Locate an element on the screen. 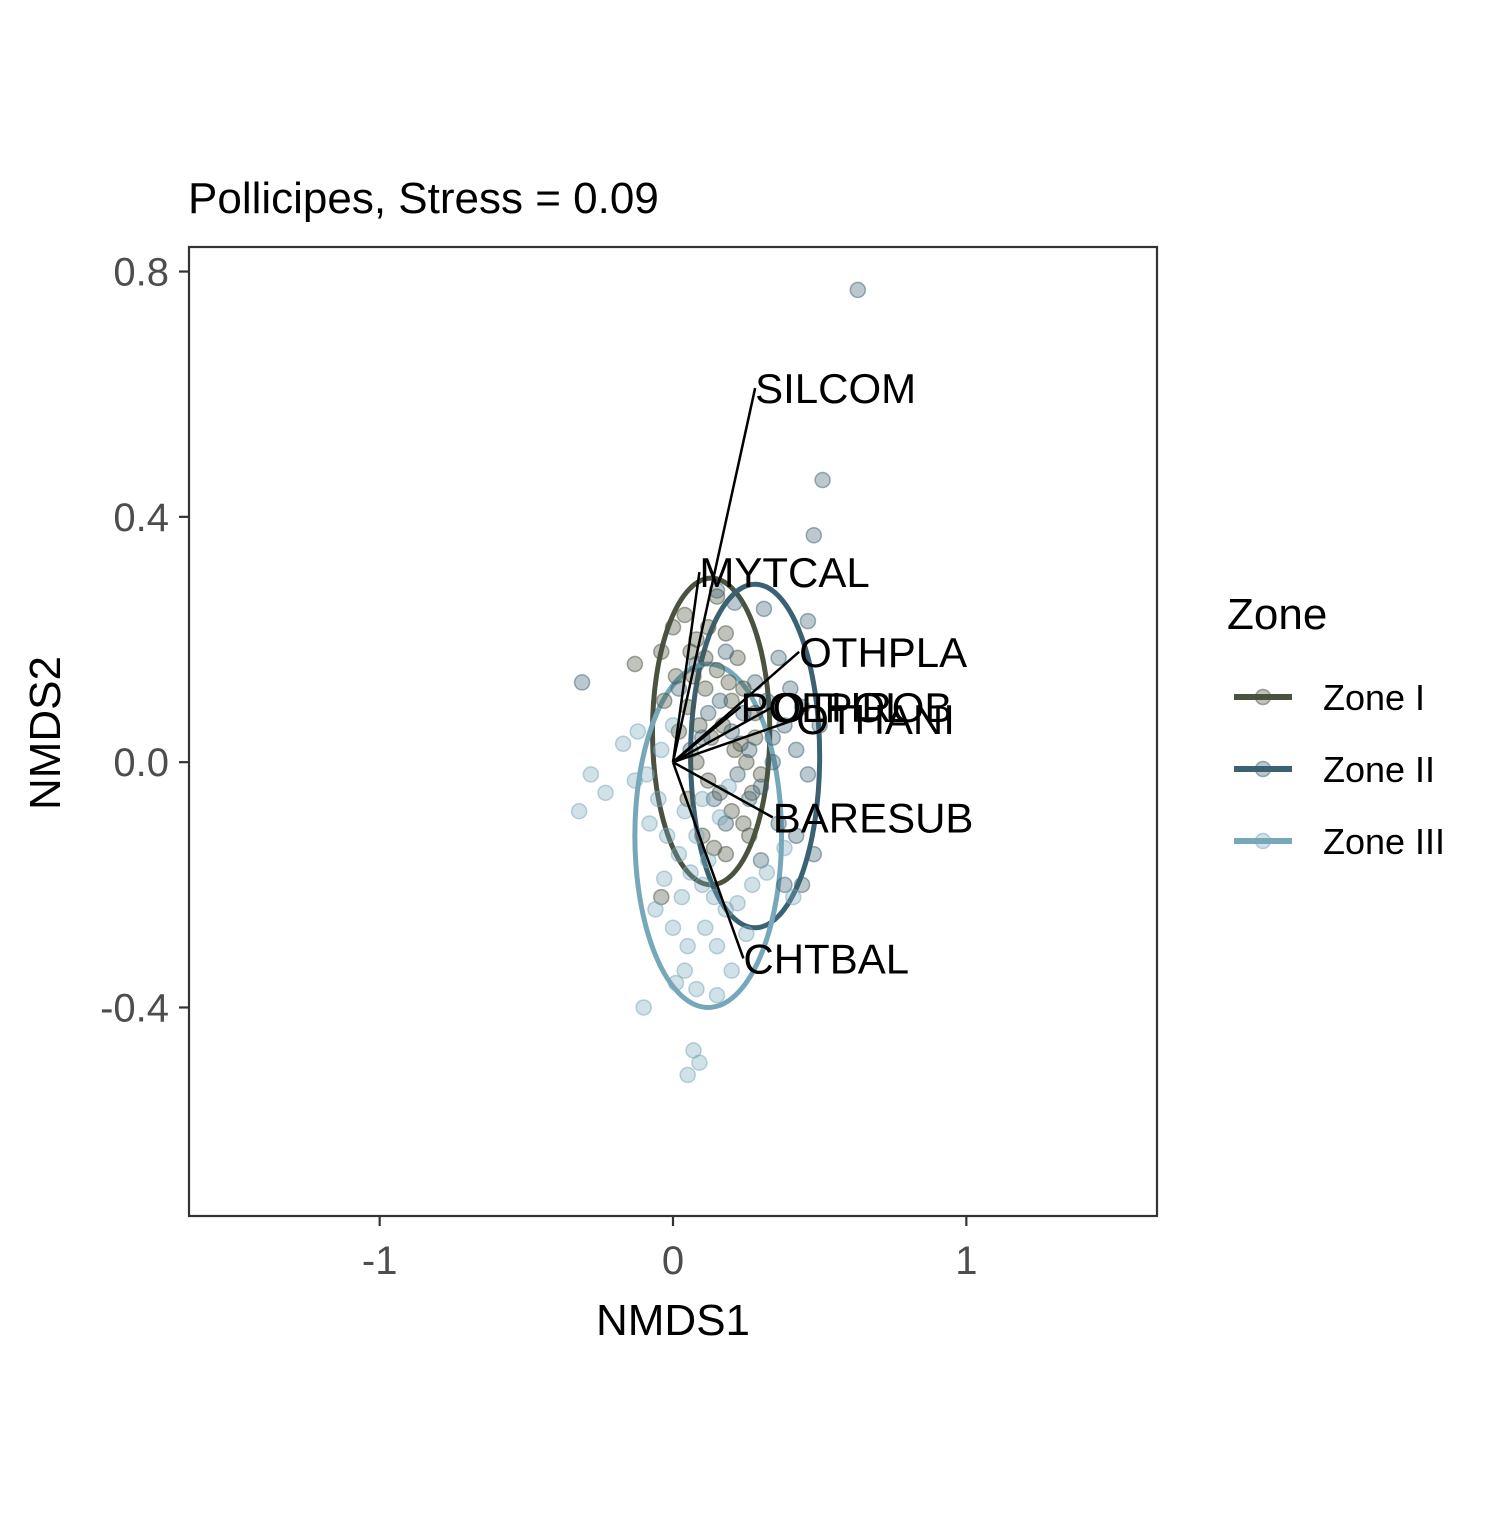 This screenshot has width=1500, height=1521. vector-arrow-chtbal is located at coordinates (708, 860).